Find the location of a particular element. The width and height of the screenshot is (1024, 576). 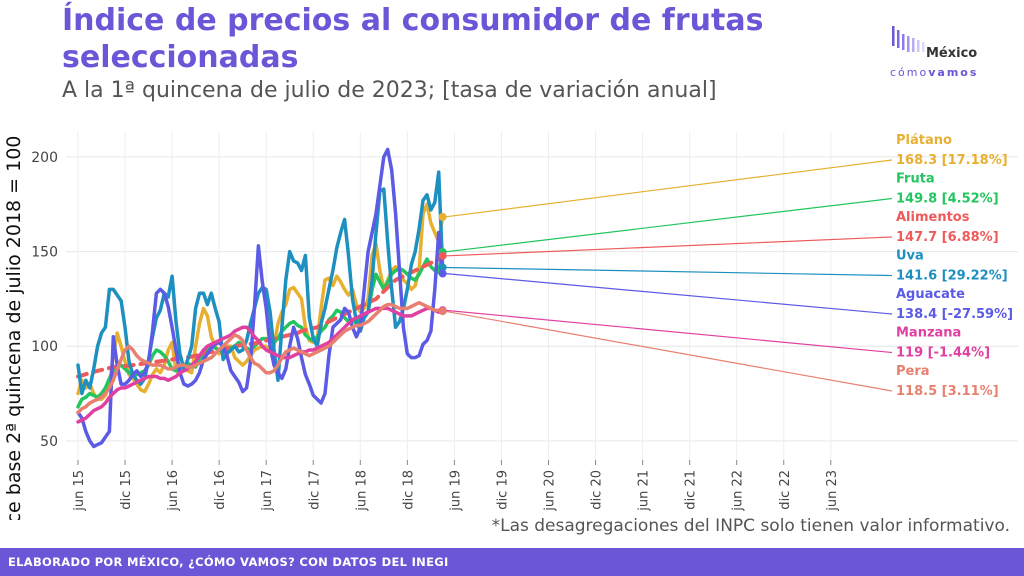

series-value-label: 141.6 [29.22%] is located at coordinates (952, 276).